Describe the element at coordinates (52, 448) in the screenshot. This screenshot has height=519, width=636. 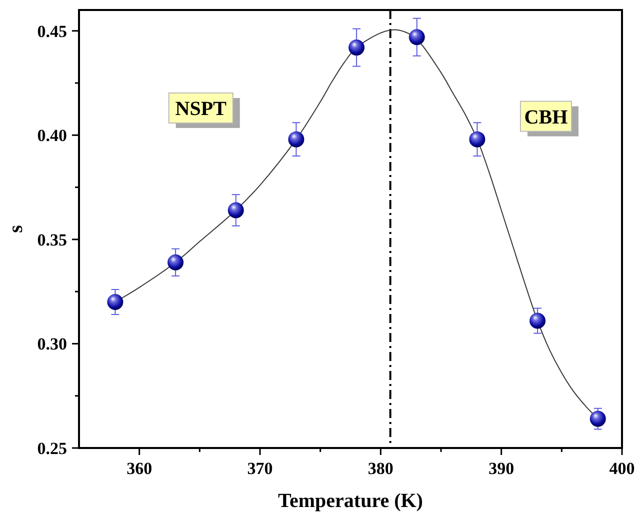
I see `y-tick-label: 0.25` at that location.